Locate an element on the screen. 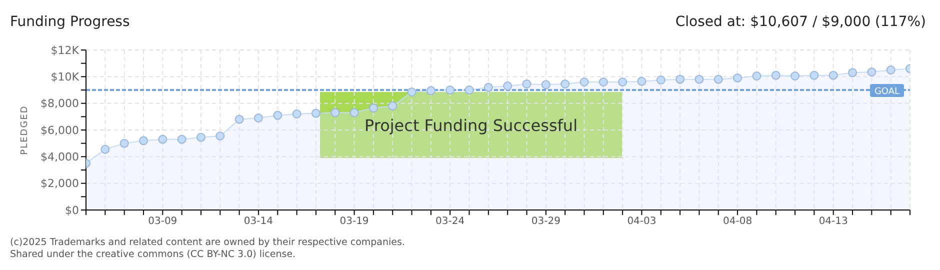 Image resolution: width=940 pixels, height=270 pixels. y-tick-label: $4,000 is located at coordinates (59, 157).